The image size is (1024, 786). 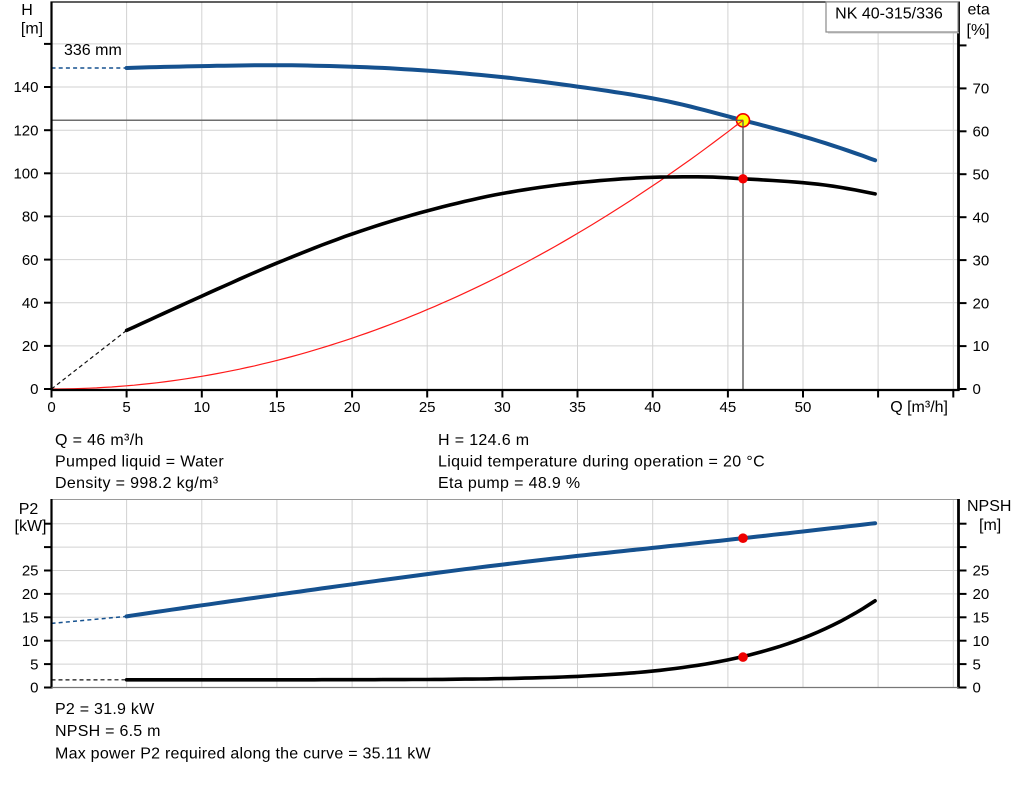 What do you see at coordinates (137, 483) in the screenshot?
I see `svg-text: Density = 998.2 kg/m³` at bounding box center [137, 483].